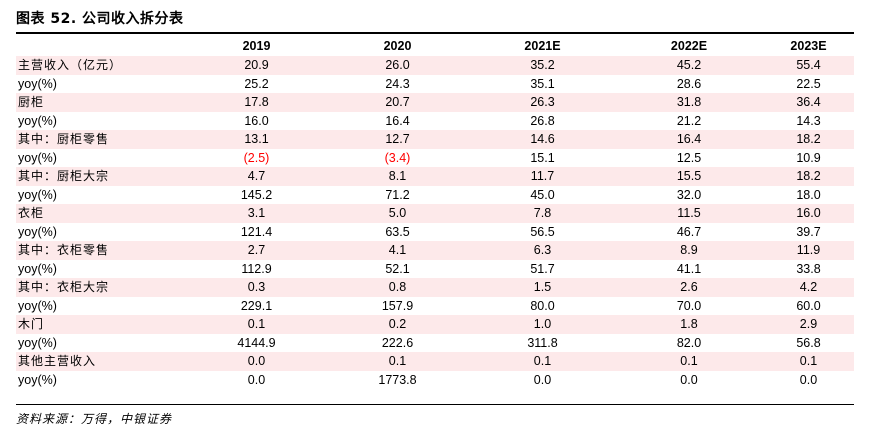 This screenshot has width=869, height=444. I want to click on value-cell: 18.0, so click(808, 194).